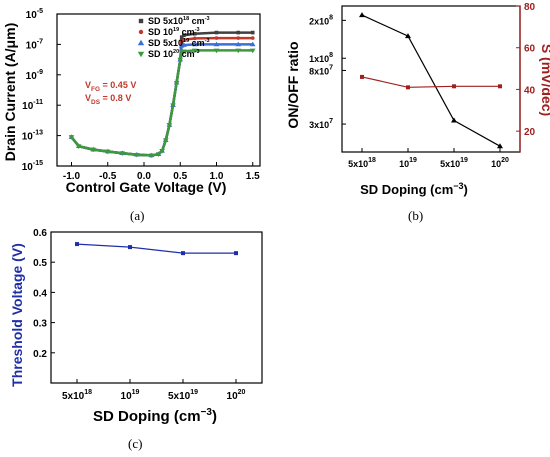  Describe the element at coordinates (130, 395) in the screenshot. I see `chart-c-x-tick-label: 1019` at that location.